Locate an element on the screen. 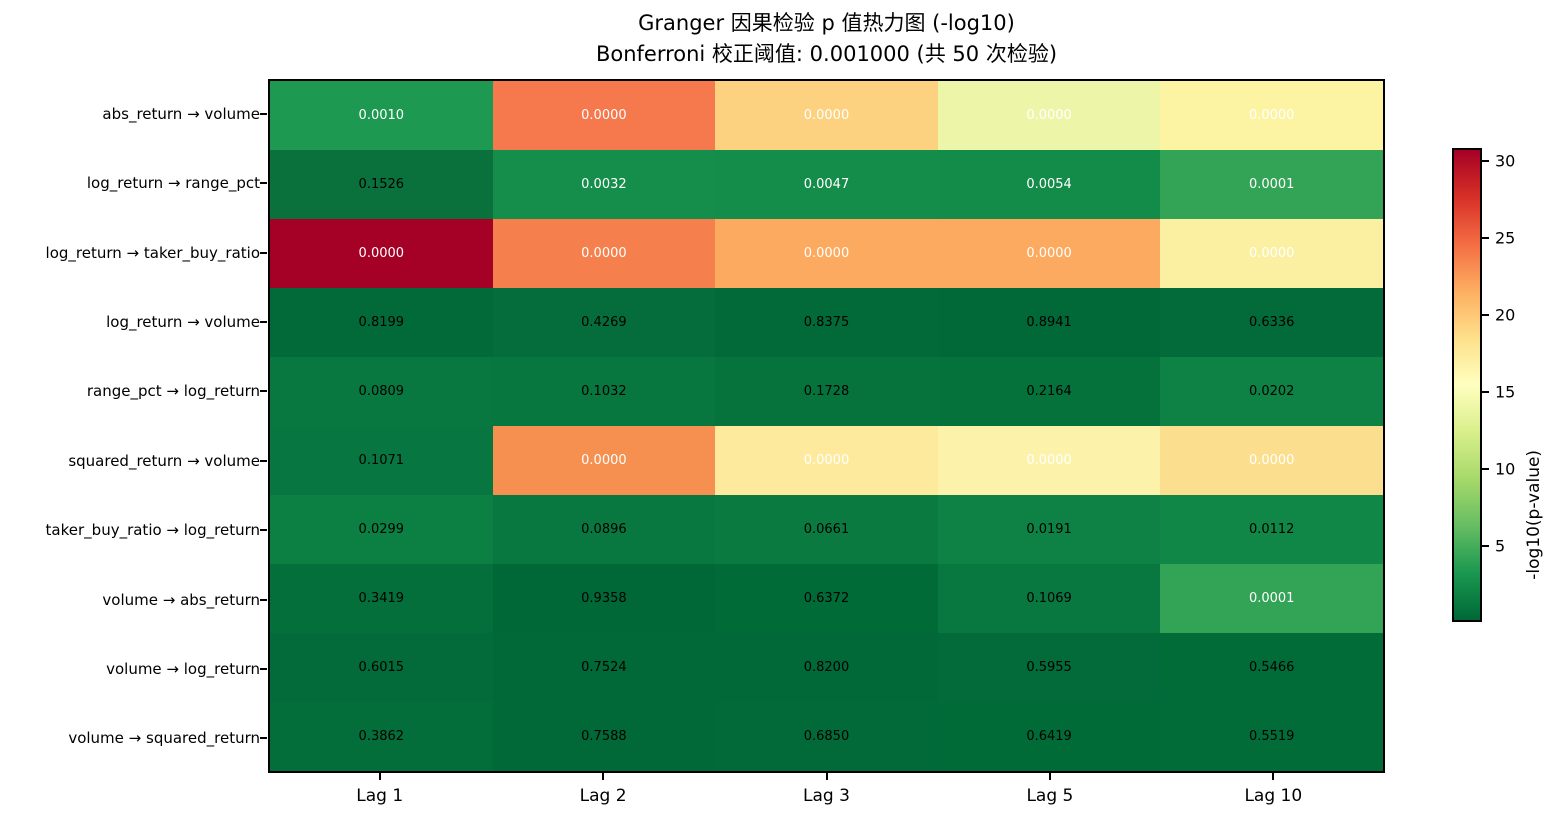  chart-subtitle: Bonferroni 校正阈值: 0.001000 (共 50 次检验) is located at coordinates (826, 54).